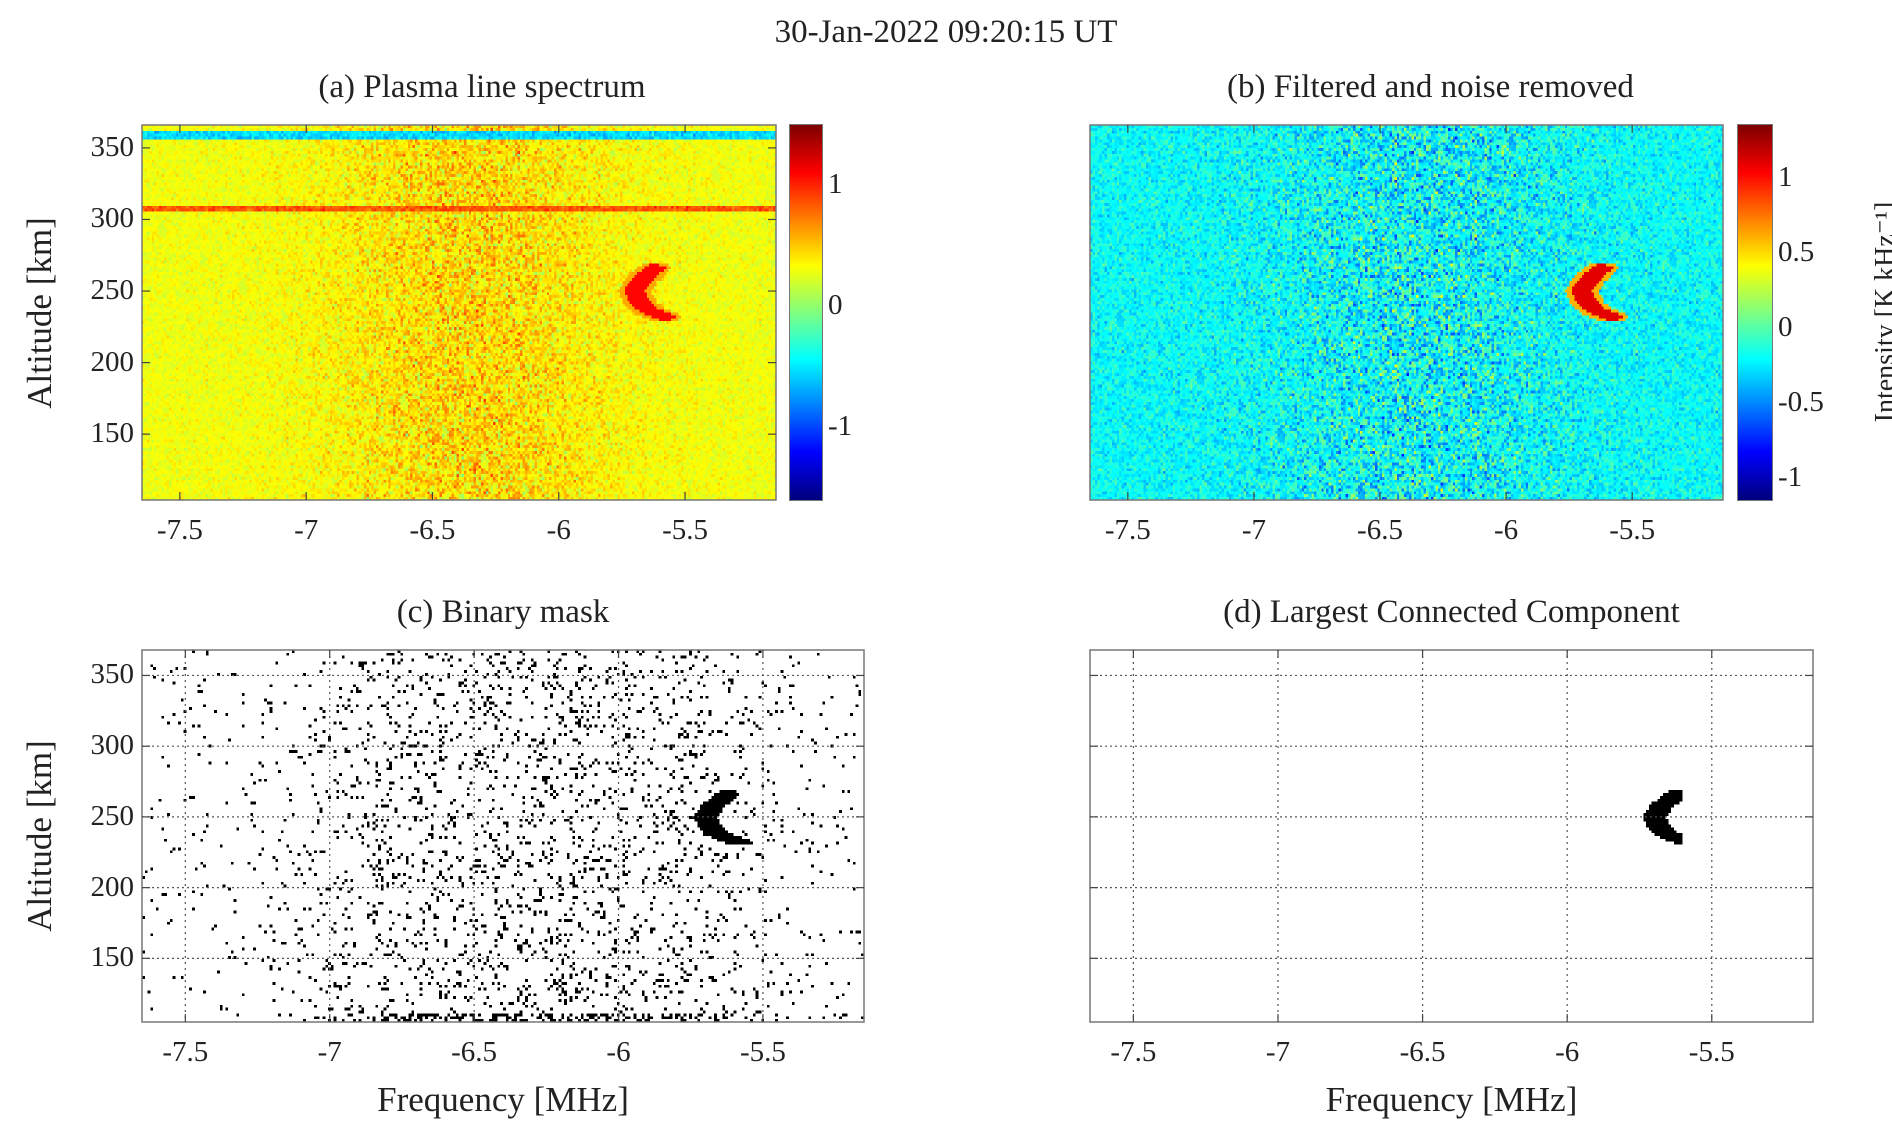  What do you see at coordinates (503, 612) in the screenshot?
I see `panel-title-c: (c) Binary mask` at bounding box center [503, 612].